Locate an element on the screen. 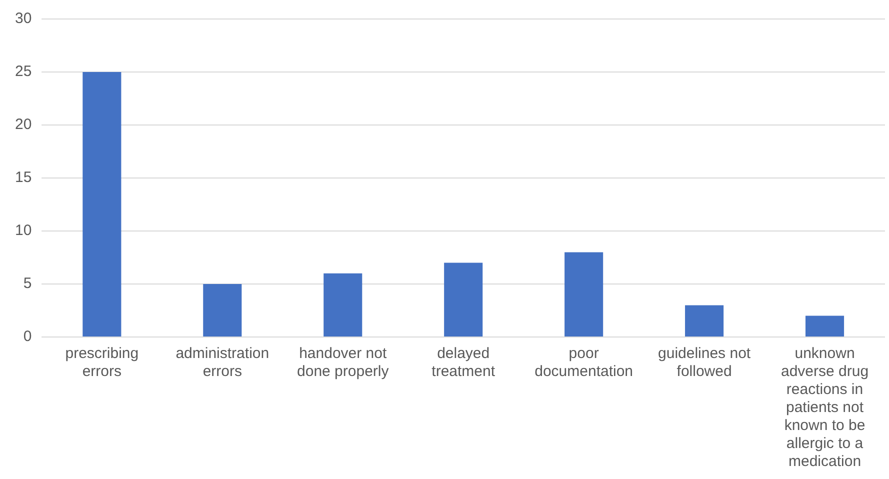 This screenshot has height=479, width=889. y-tick-label: 5 is located at coordinates (27, 283).